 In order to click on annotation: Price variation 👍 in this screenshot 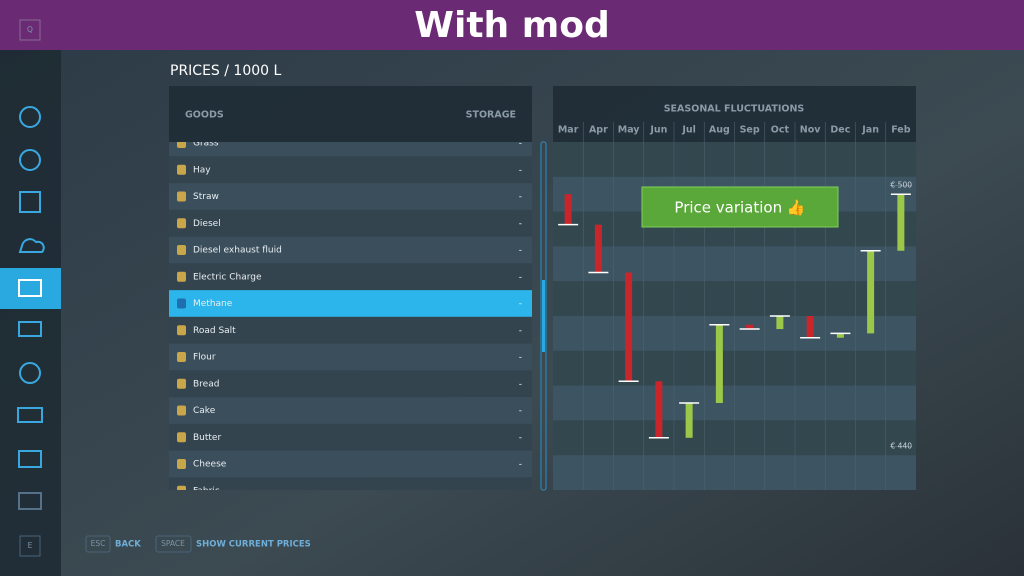, I will do `click(739, 208)`.